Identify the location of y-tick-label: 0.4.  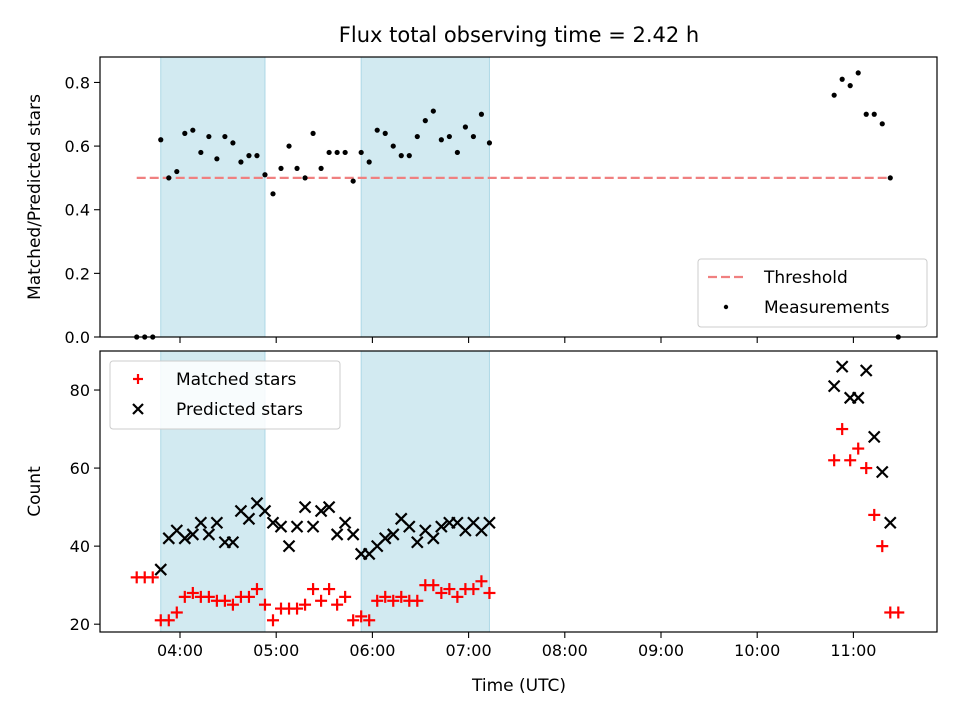
(77, 210).